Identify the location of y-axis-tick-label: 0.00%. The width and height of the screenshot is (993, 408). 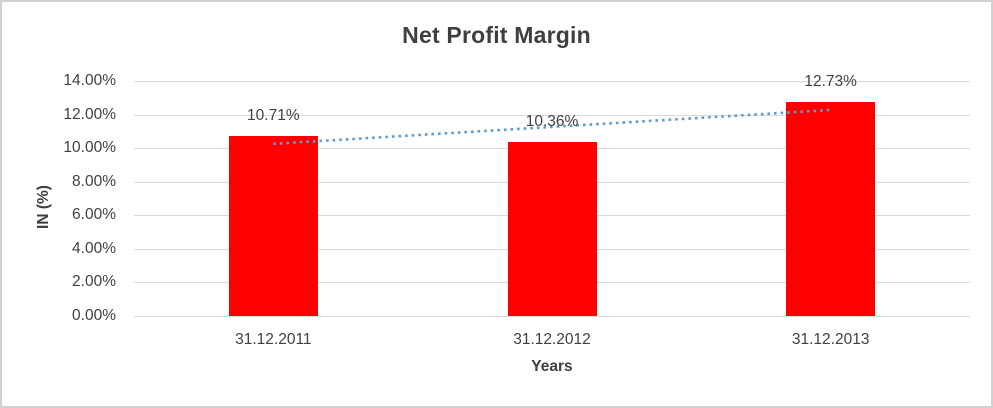
(94, 315).